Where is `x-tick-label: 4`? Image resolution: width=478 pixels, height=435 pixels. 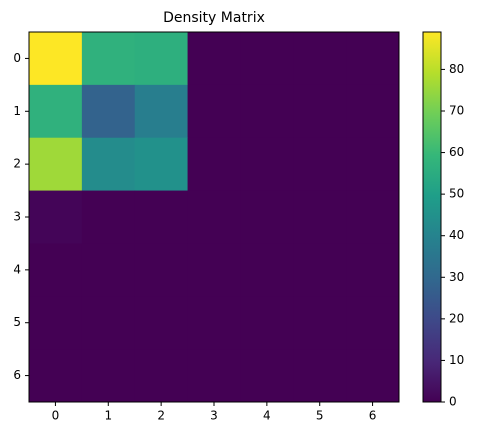 x-tick-label: 4 is located at coordinates (267, 416).